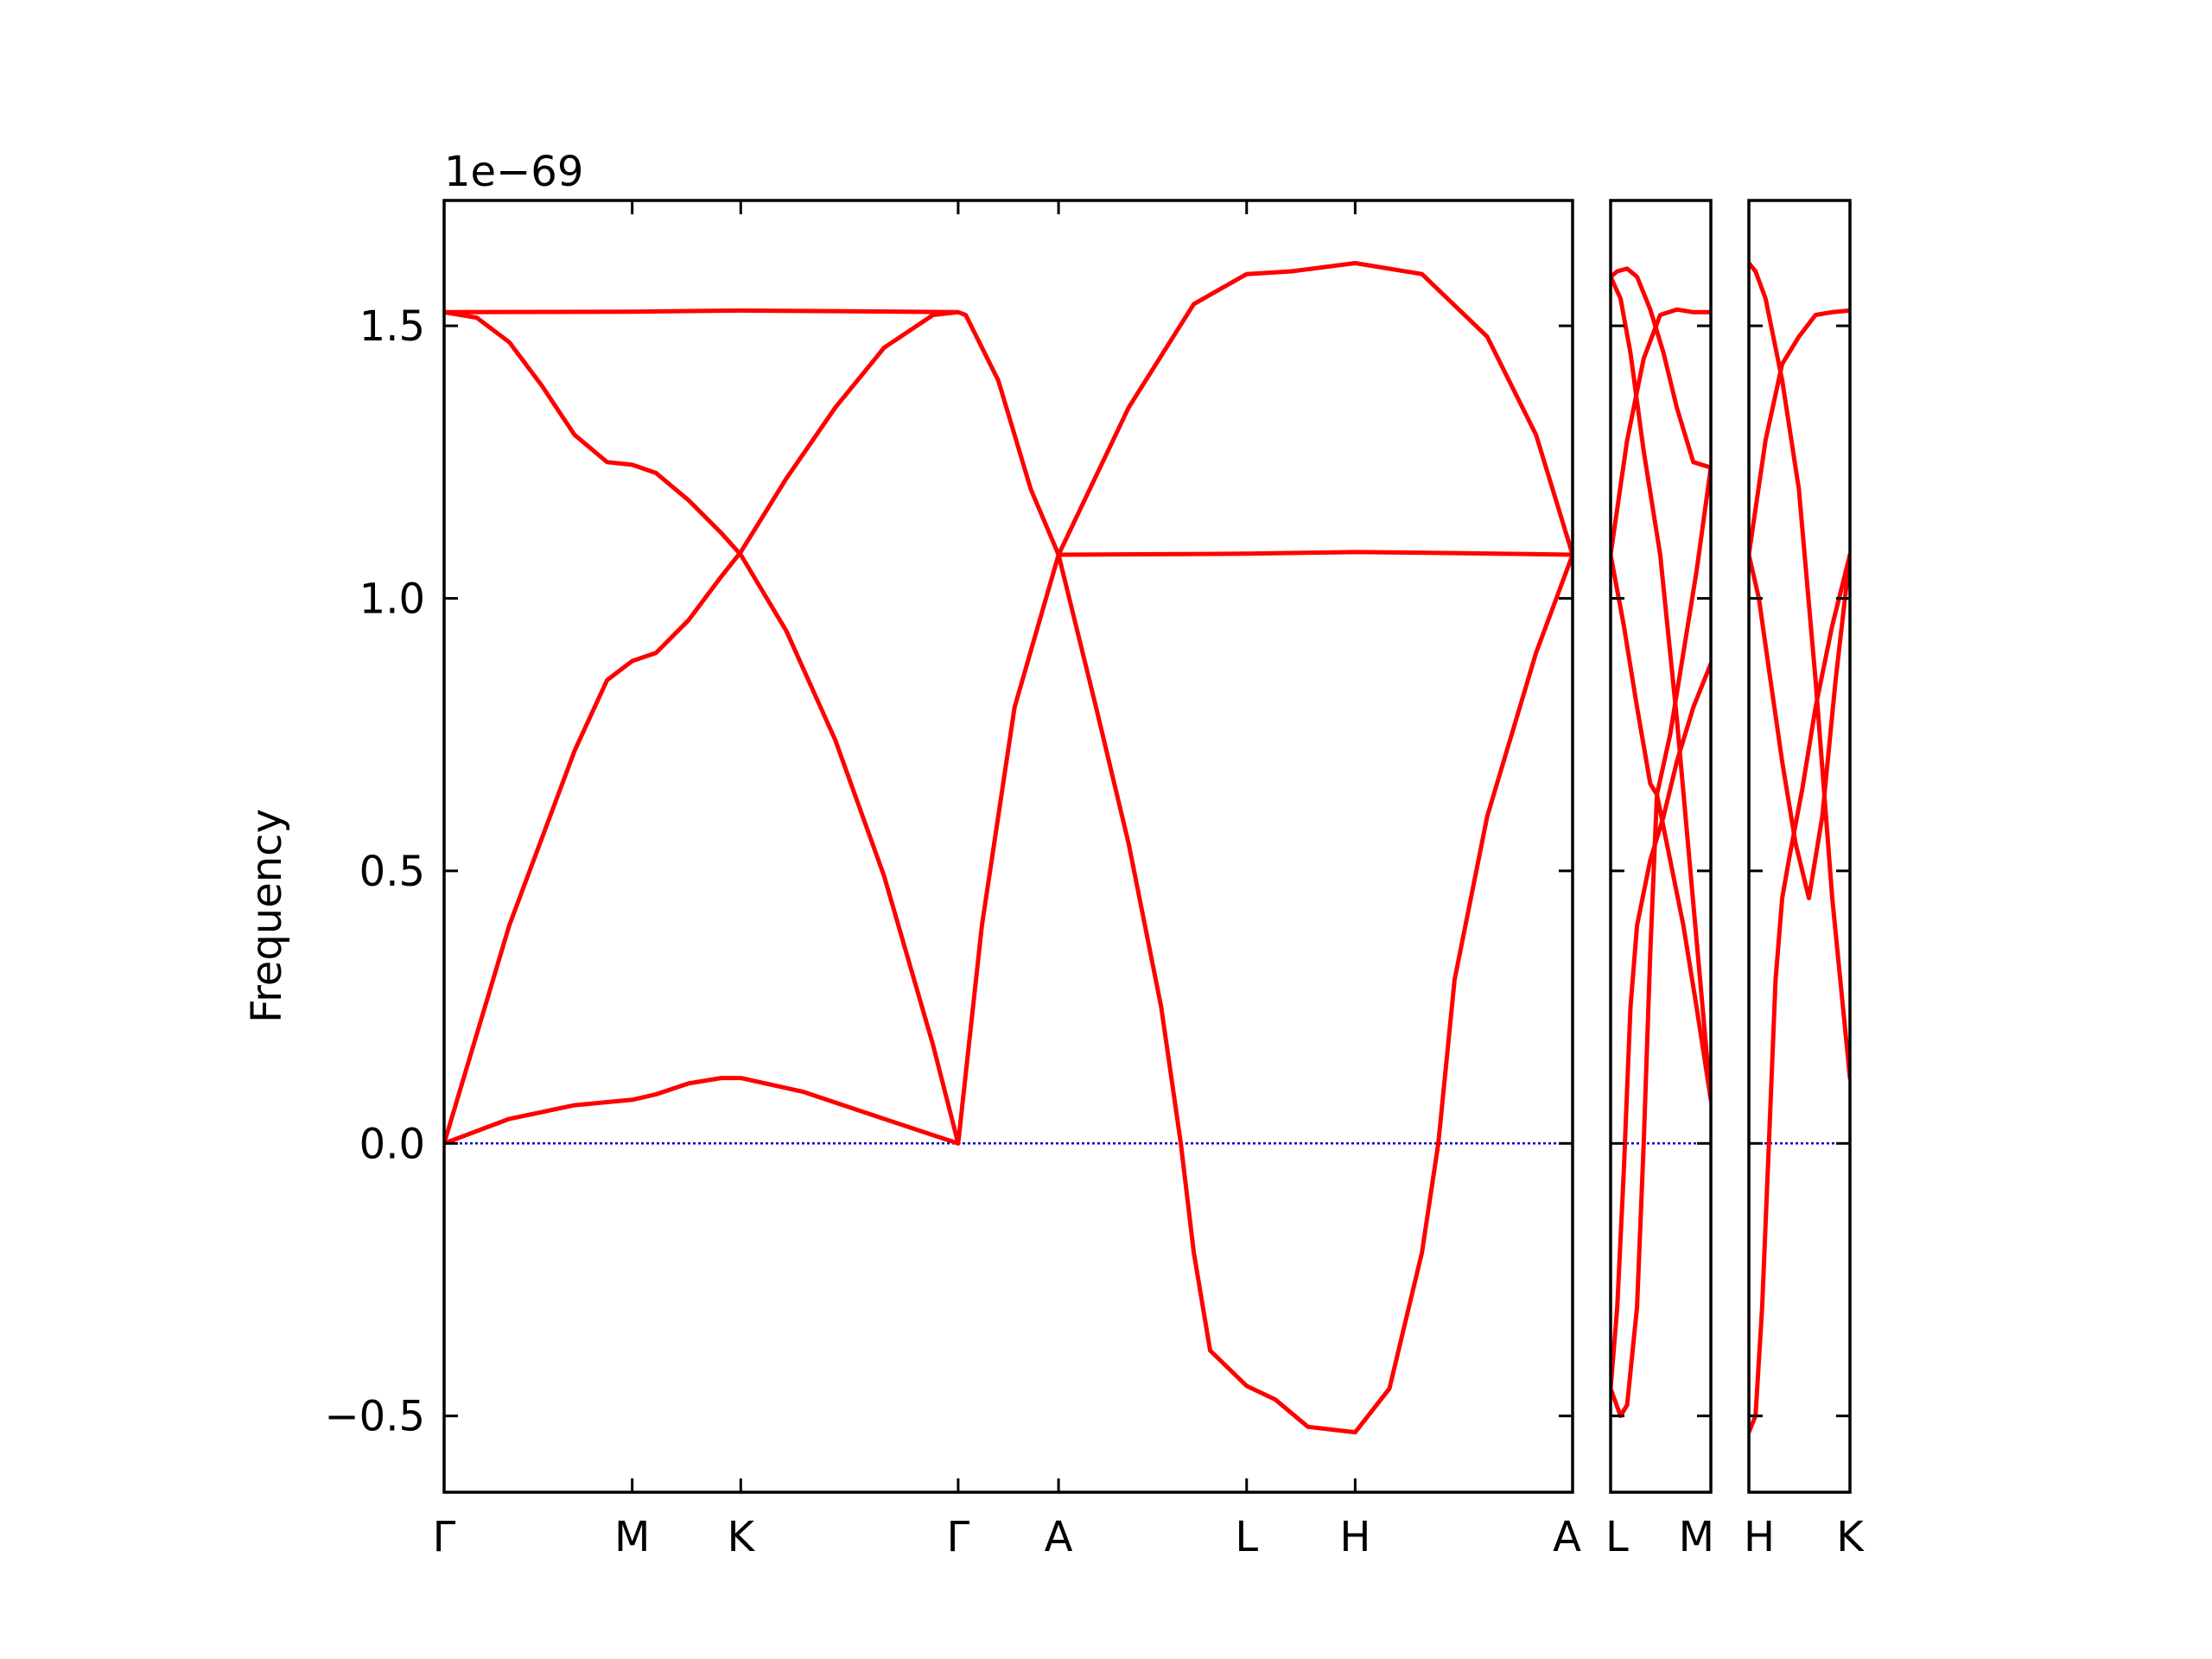 Image resolution: width=2212 pixels, height=1659 pixels. I want to click on y-tick-label: 0.5, so click(392, 872).